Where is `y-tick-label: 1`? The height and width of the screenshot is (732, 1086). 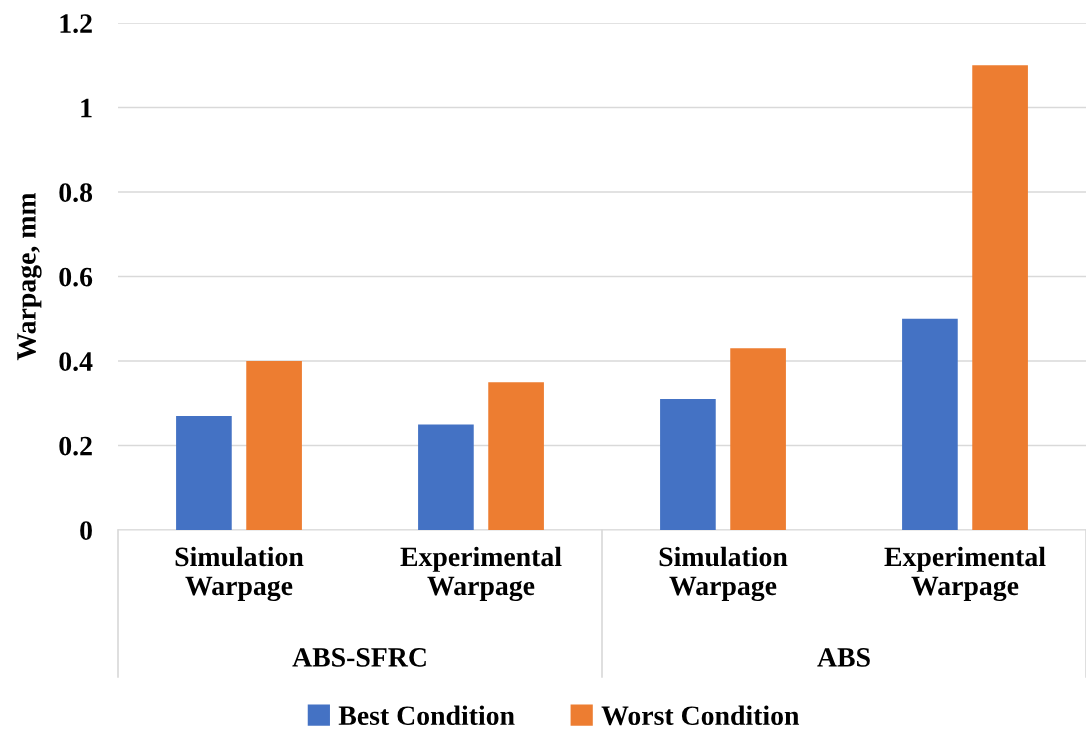
y-tick-label: 1 is located at coordinates (86, 108).